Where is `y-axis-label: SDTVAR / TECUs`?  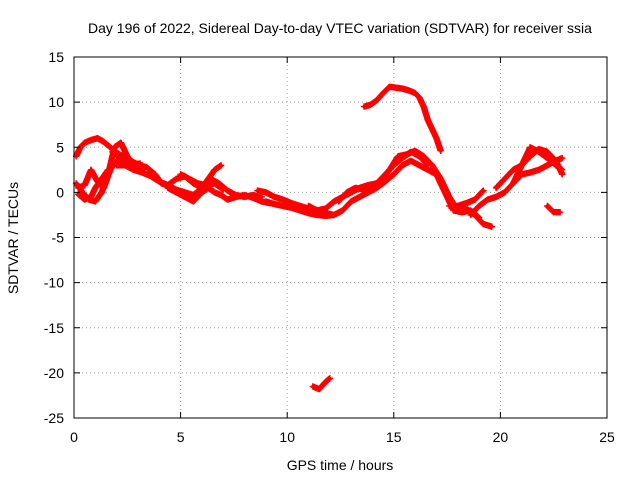 y-axis-label: SDTVAR / TECUs is located at coordinates (13, 238).